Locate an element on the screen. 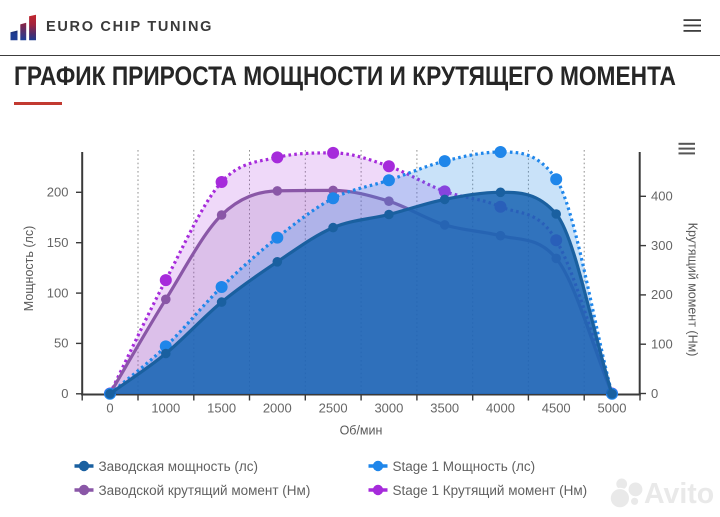  svg-text: 1500 is located at coordinates (221, 408).